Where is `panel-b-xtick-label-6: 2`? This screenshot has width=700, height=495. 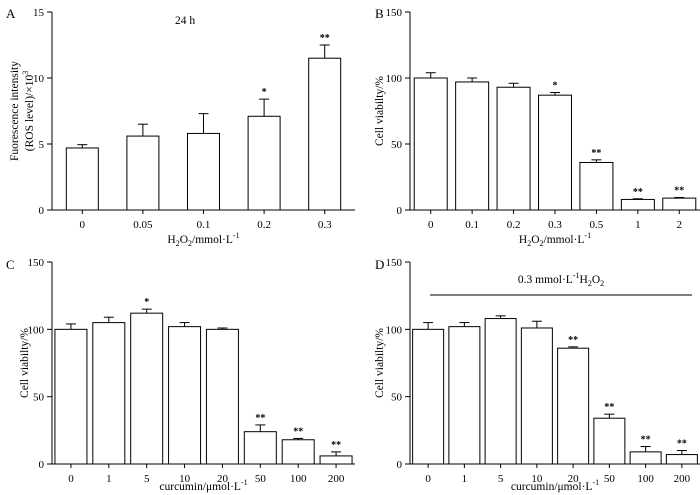 panel-b-xtick-label-6: 2 is located at coordinates (680, 225).